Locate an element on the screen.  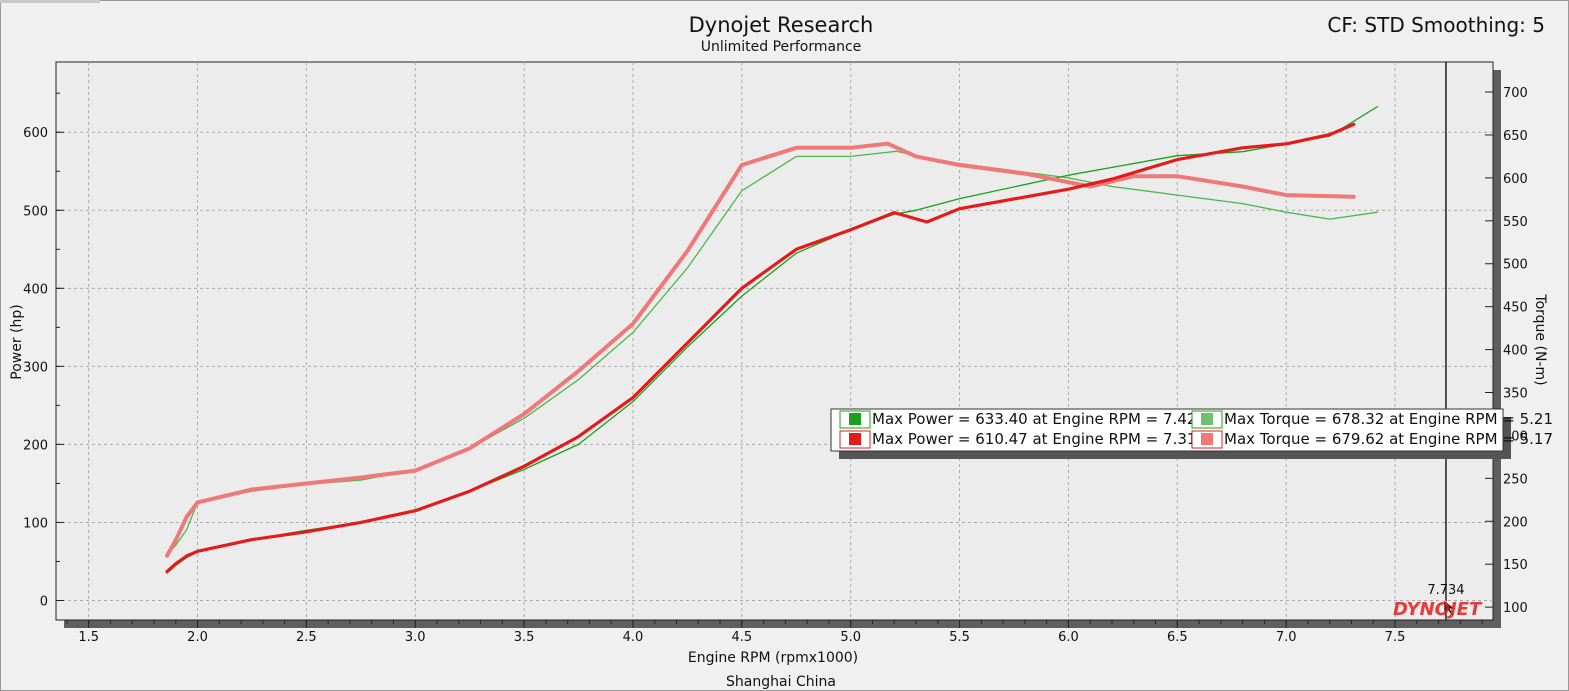
y2-tick-label: 650 is located at coordinates (1515, 136).